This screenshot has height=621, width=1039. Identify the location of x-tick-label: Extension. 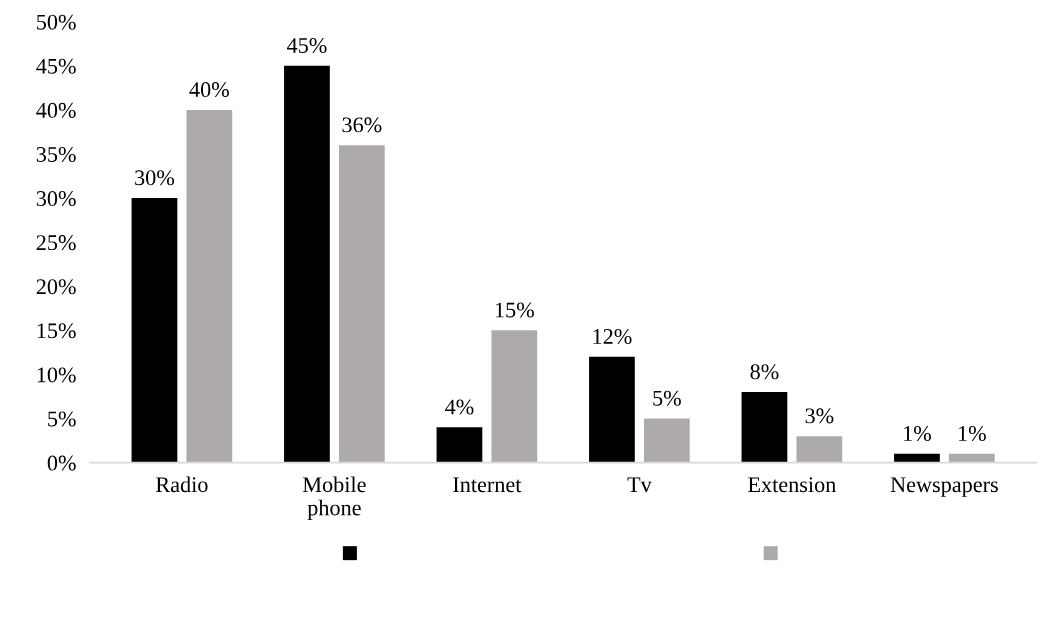
(792, 485).